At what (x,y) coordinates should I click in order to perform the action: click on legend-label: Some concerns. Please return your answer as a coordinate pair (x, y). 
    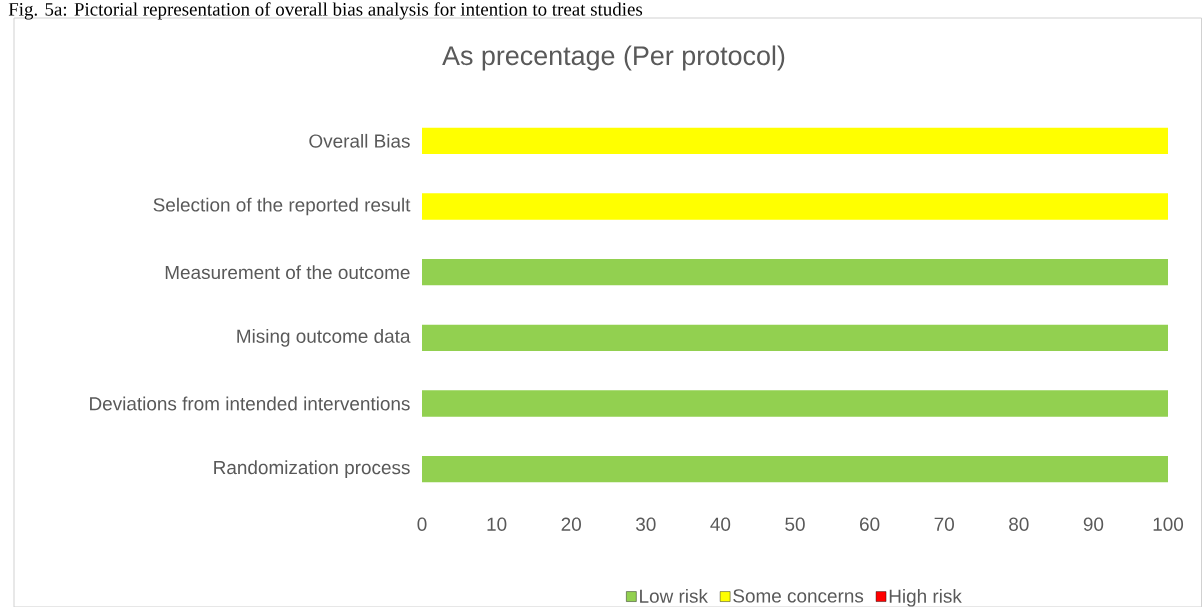
    Looking at the image, I should click on (798, 596).